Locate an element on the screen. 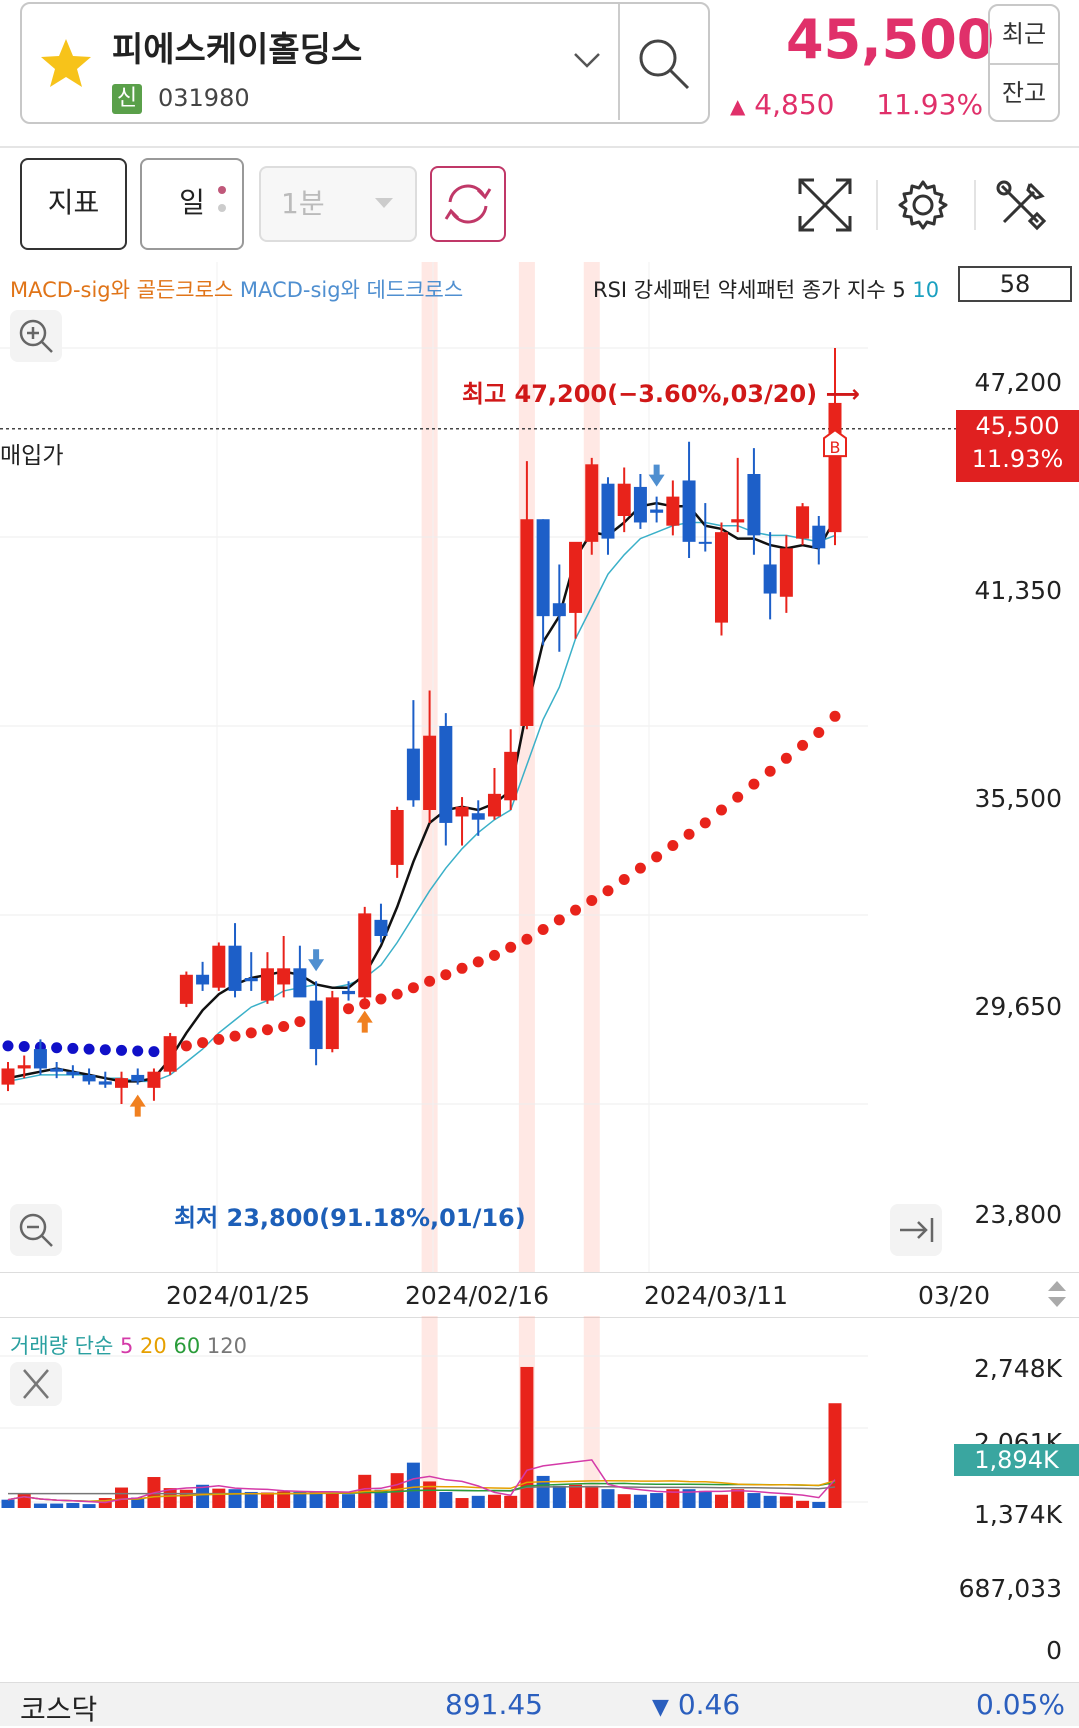  resize-handle-icon is located at coordinates (1057, 1294).